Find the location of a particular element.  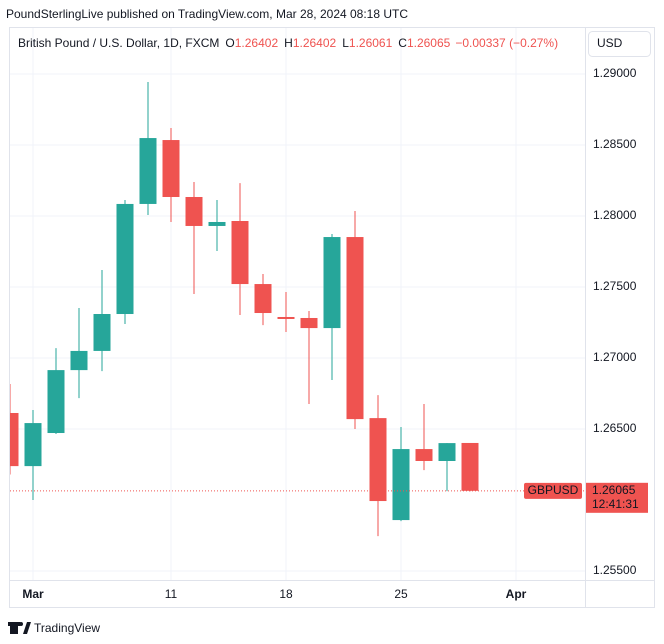

y-tick-label: 1.28500 is located at coordinates (615, 144).